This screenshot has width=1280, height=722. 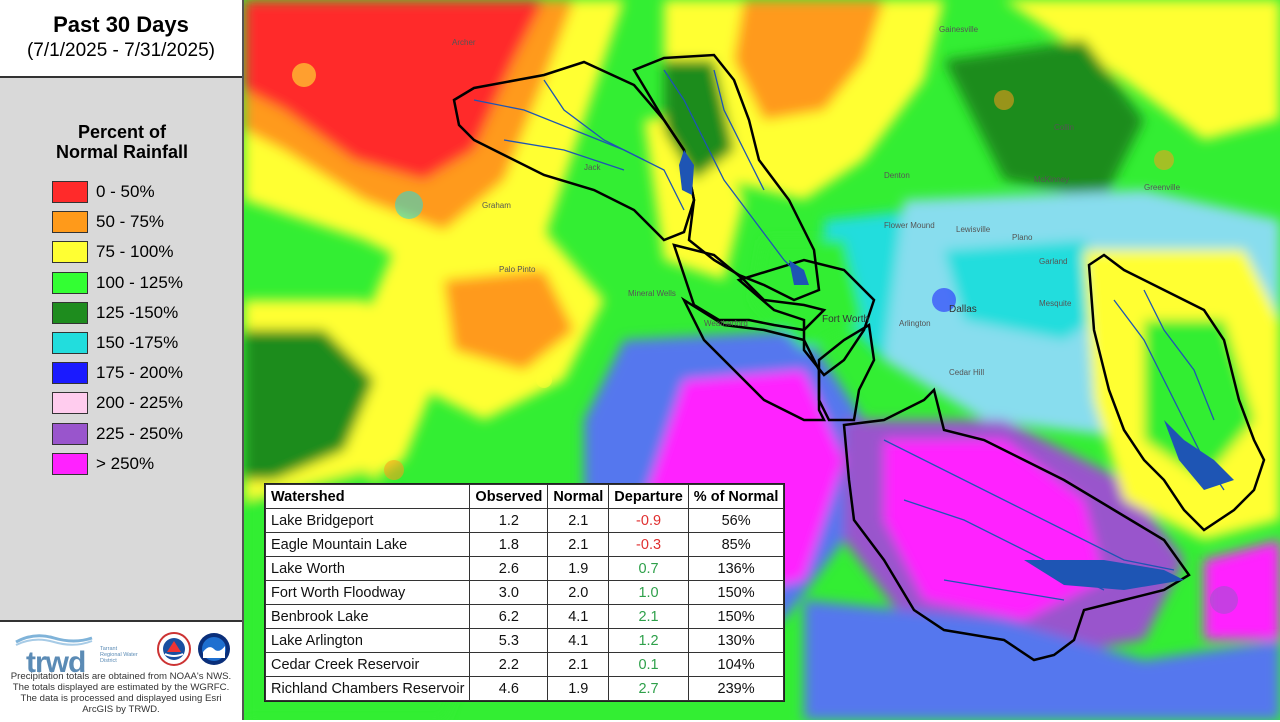 I want to click on cell-departure: -0.9, so click(x=648, y=520).